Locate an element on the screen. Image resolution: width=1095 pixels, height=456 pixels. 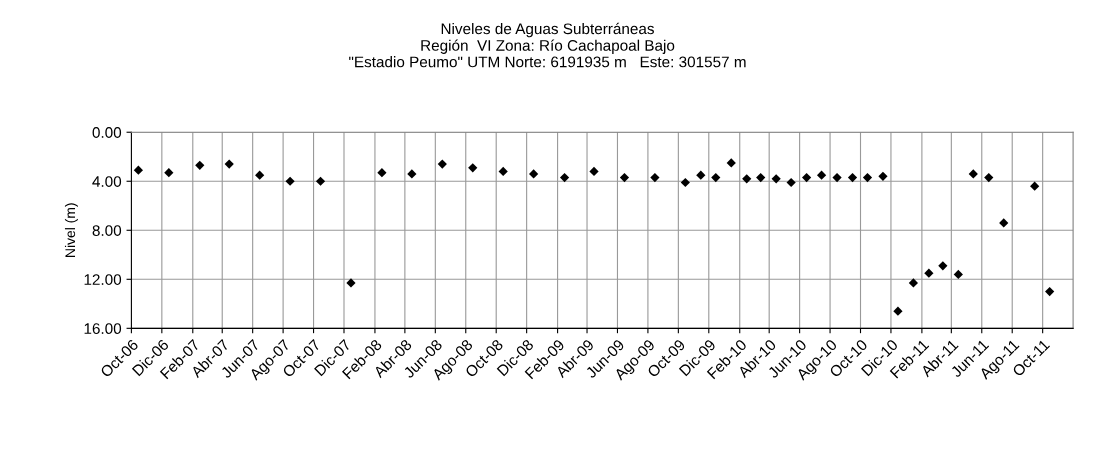
y-axis-title: Nivel (m) is located at coordinates (71, 230).